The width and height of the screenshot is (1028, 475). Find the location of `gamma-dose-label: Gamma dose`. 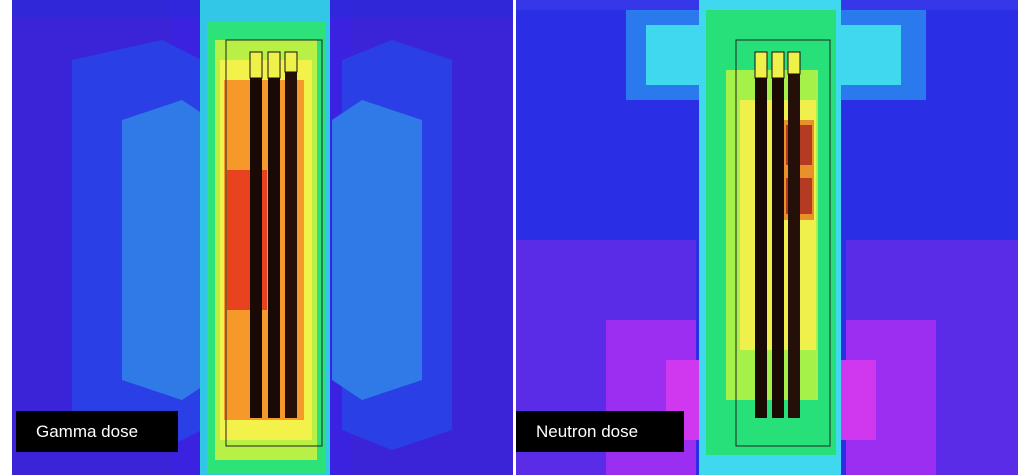

gamma-dose-label: Gamma dose is located at coordinates (97, 431).